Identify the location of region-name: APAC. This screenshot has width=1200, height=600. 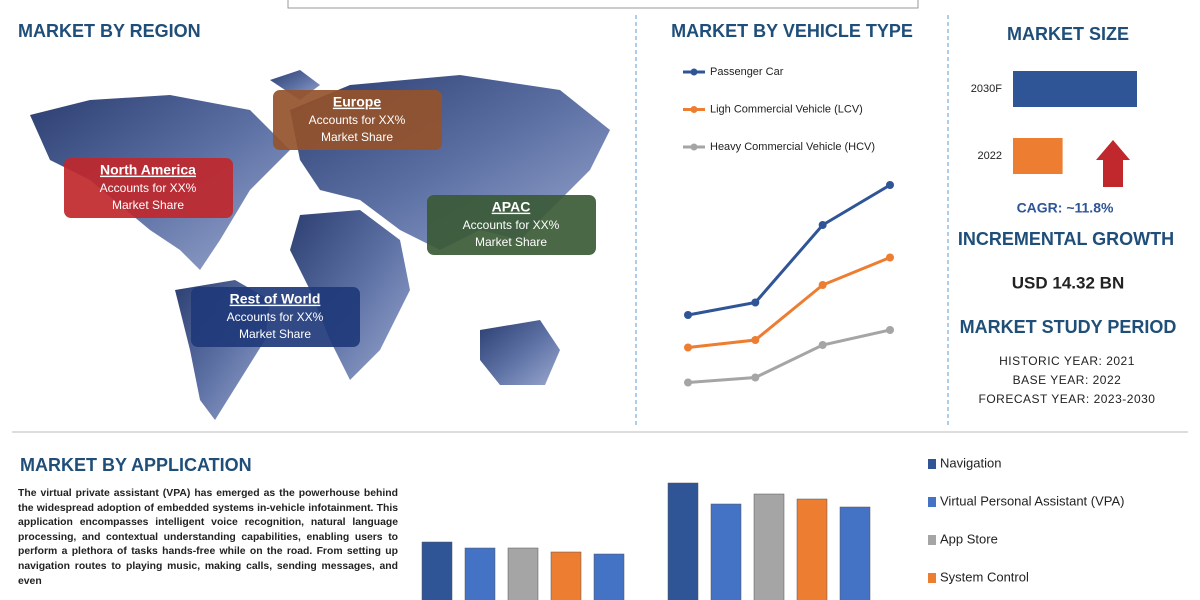
(511, 207).